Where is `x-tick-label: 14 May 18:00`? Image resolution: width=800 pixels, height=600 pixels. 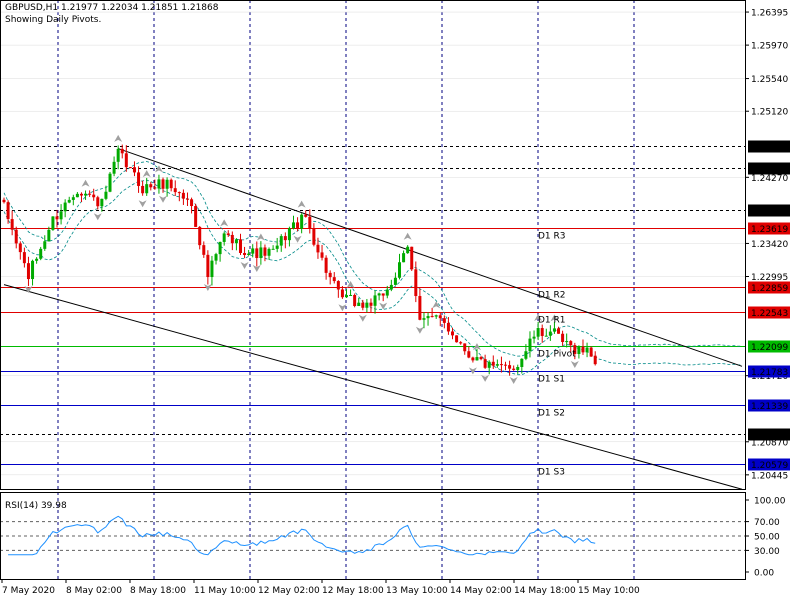
x-tick-label: 14 May 18:00 is located at coordinates (545, 591).